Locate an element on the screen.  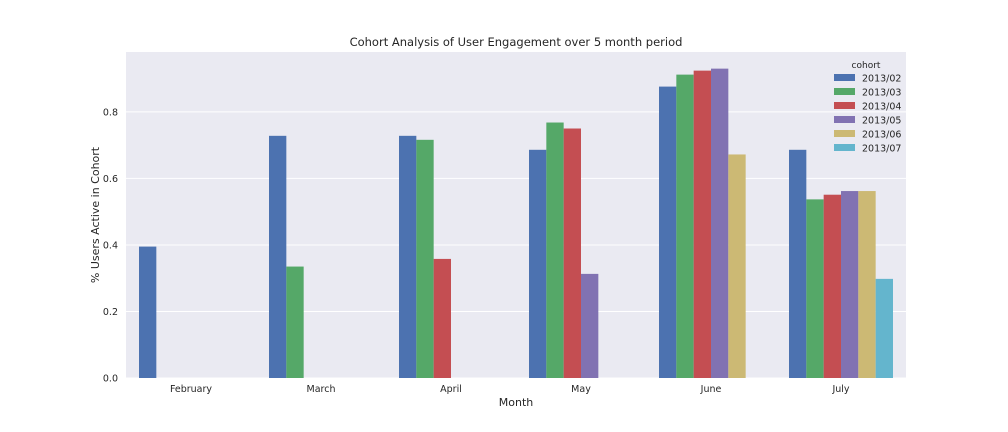
x-tick-label: April is located at coordinates (451, 389).